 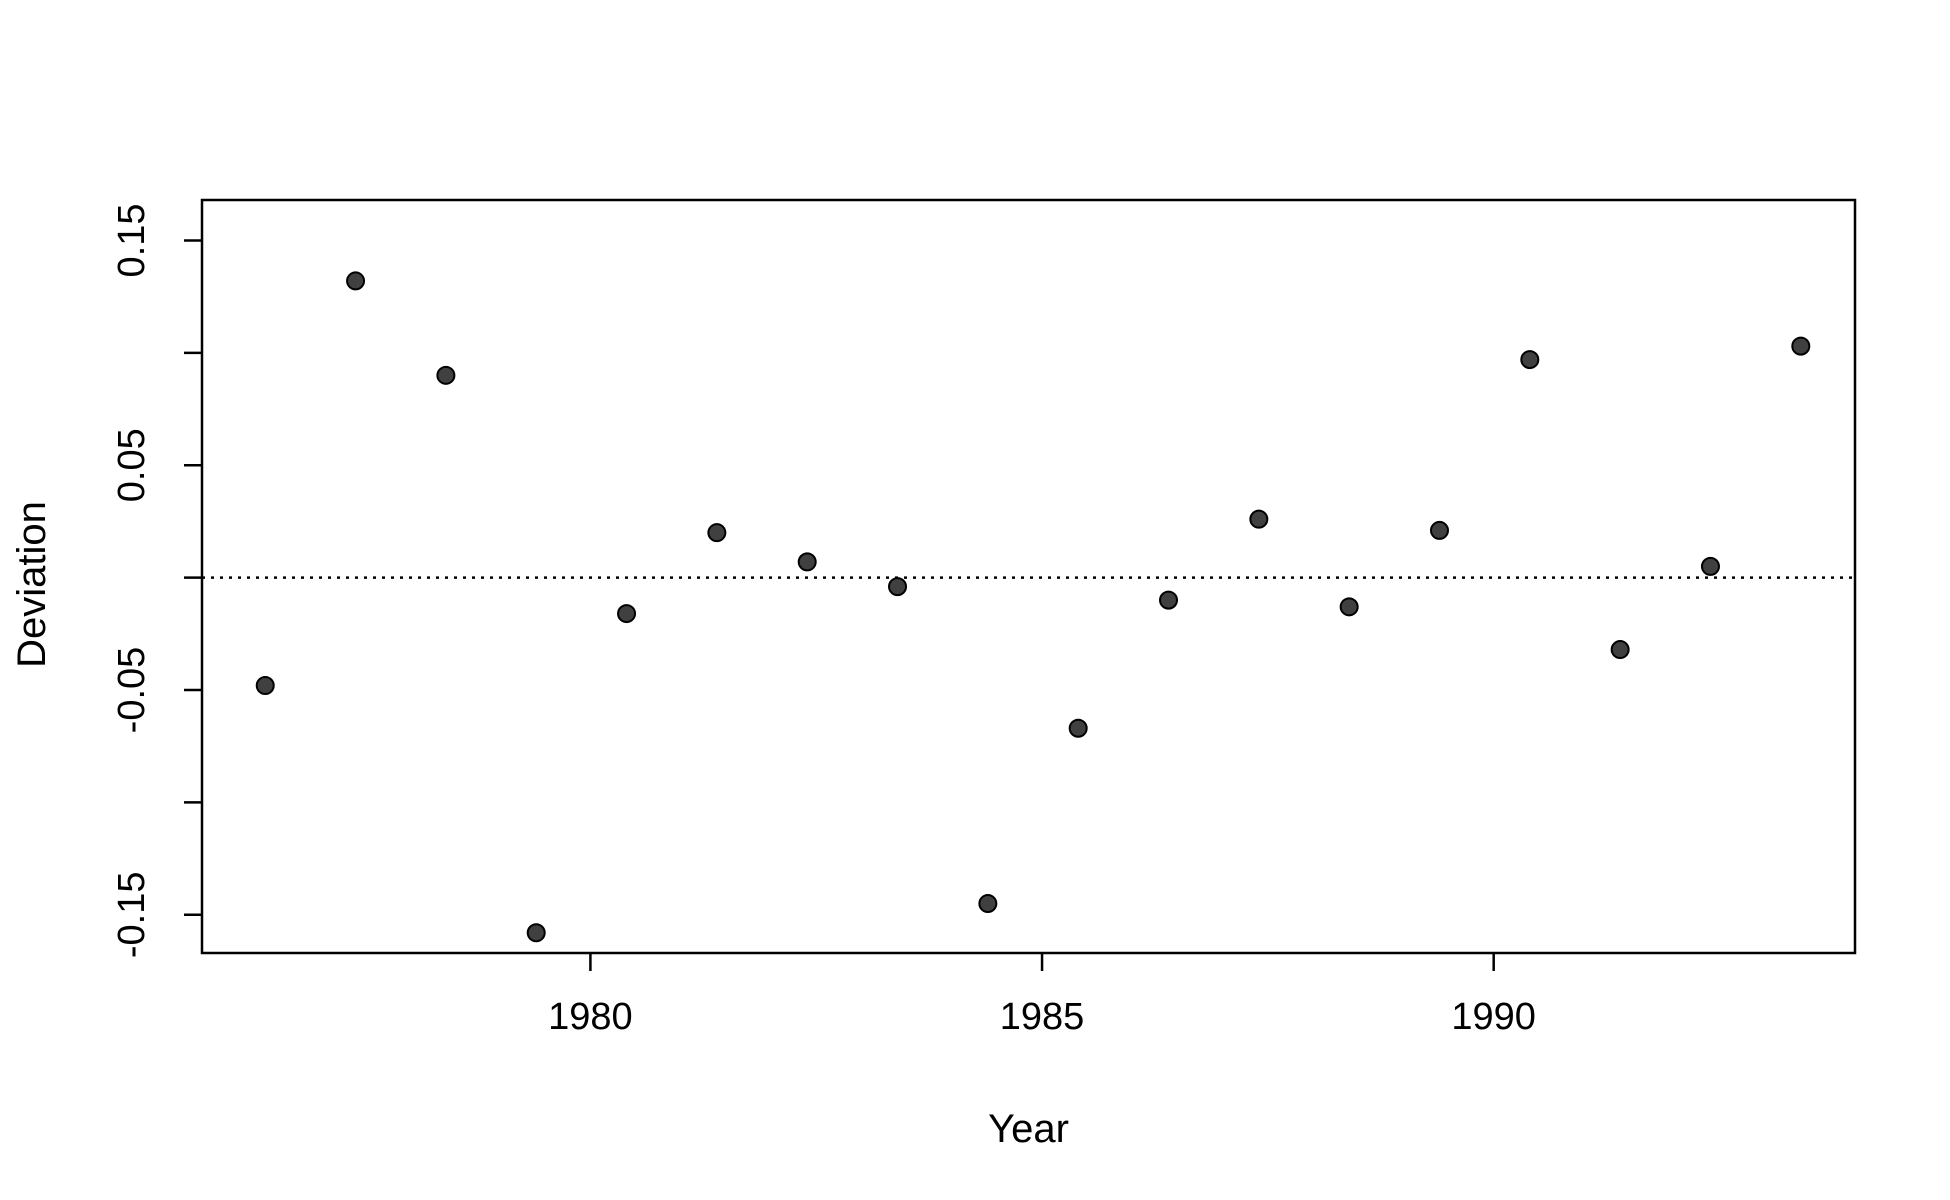 What do you see at coordinates (1042, 1017) in the screenshot?
I see `x-tick-label: 1985` at bounding box center [1042, 1017].